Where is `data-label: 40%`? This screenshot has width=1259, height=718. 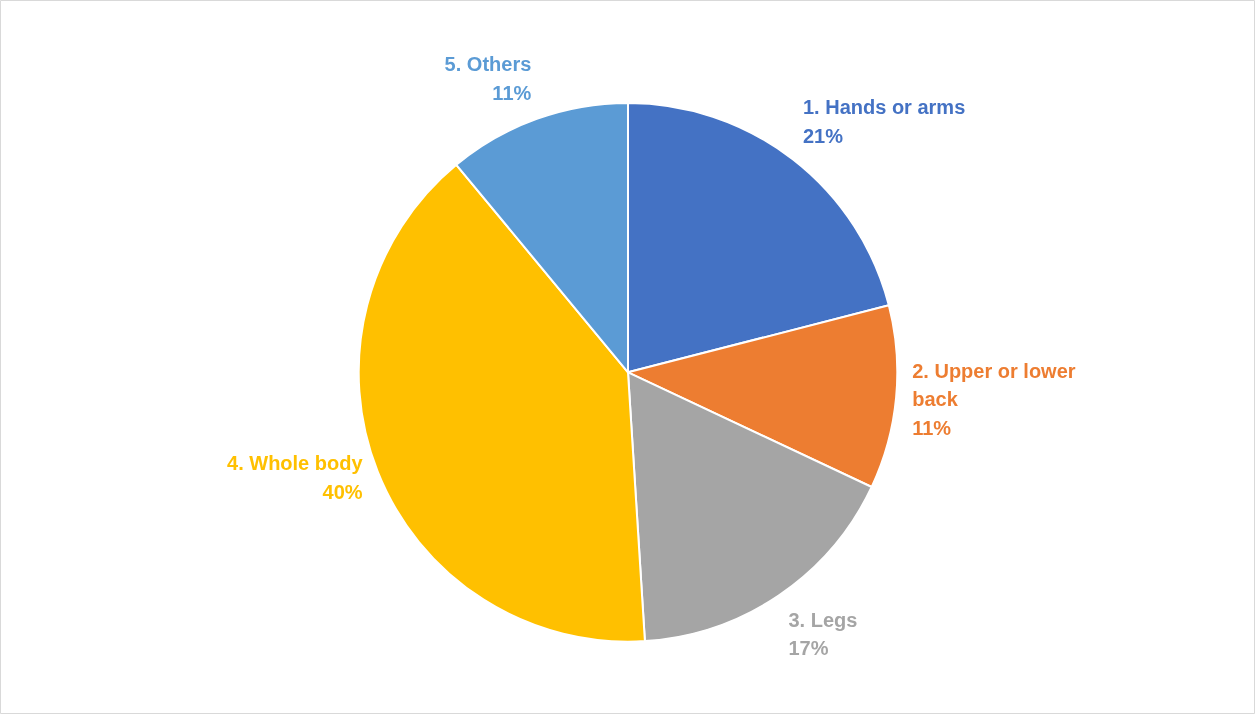
data-label: 40% is located at coordinates (342, 491).